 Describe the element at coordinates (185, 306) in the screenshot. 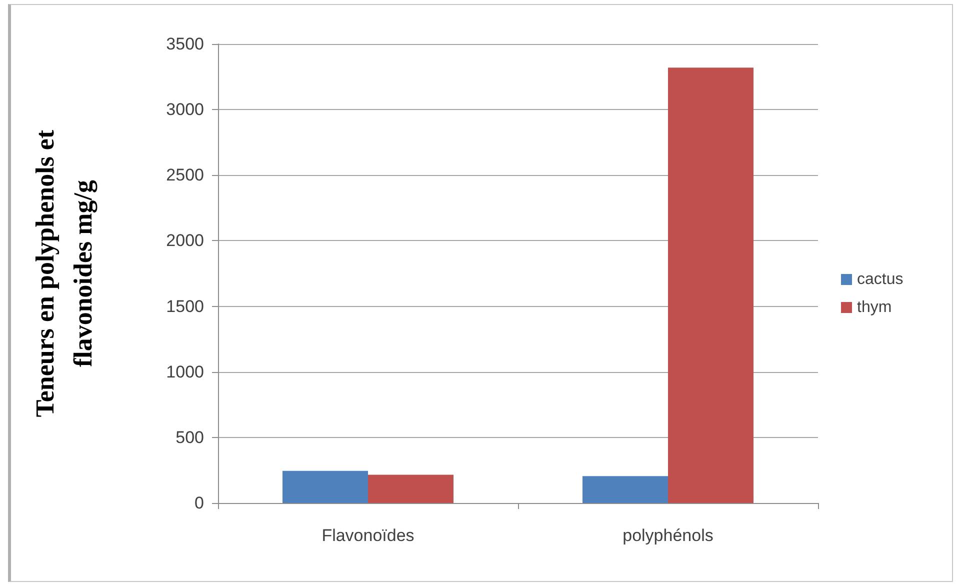

I see `y-tick-label: 1500` at that location.